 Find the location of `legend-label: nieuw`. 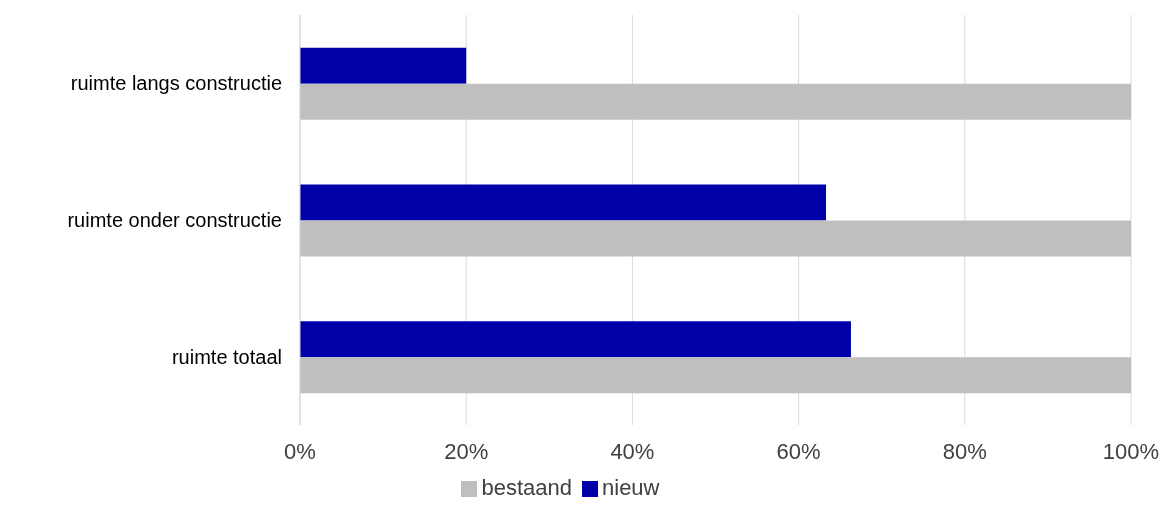

legend-label: nieuw is located at coordinates (631, 487).